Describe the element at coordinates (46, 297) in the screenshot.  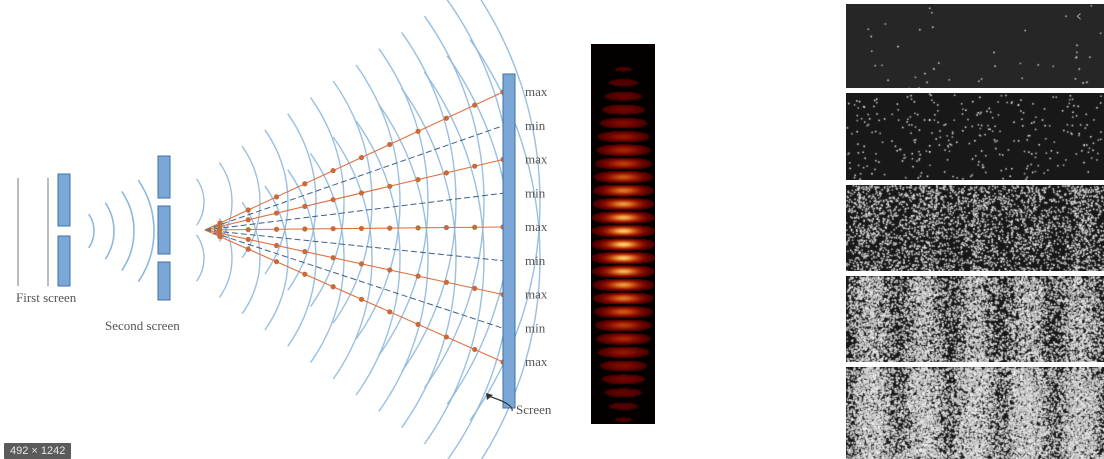
I see `first-screen-label: First screen` at that location.